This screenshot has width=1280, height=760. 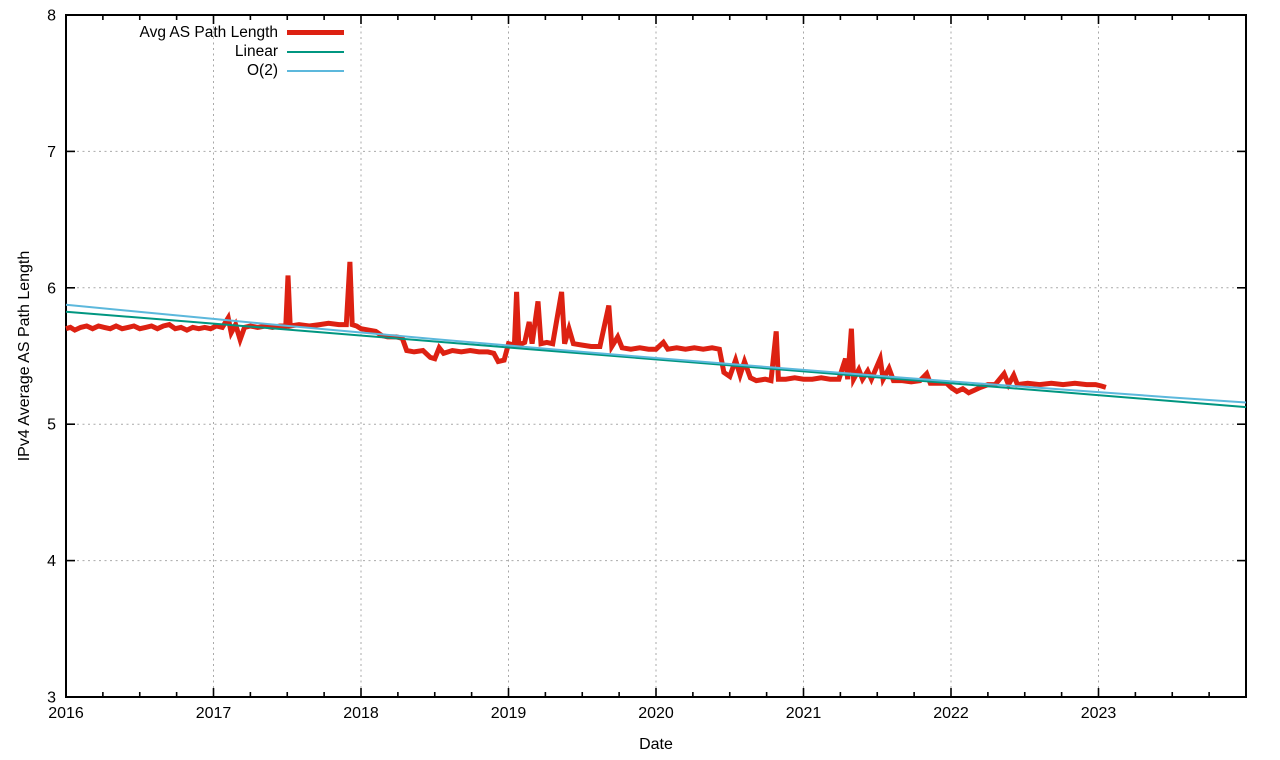 I want to click on y-tick-label: 6, so click(x=51, y=288).